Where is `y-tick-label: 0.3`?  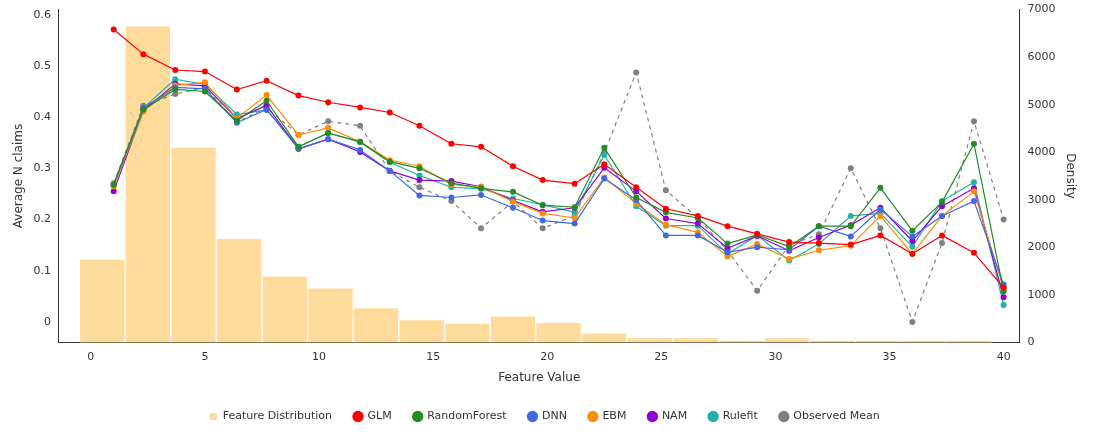
y-tick-label: 0.3 is located at coordinates (42, 168).